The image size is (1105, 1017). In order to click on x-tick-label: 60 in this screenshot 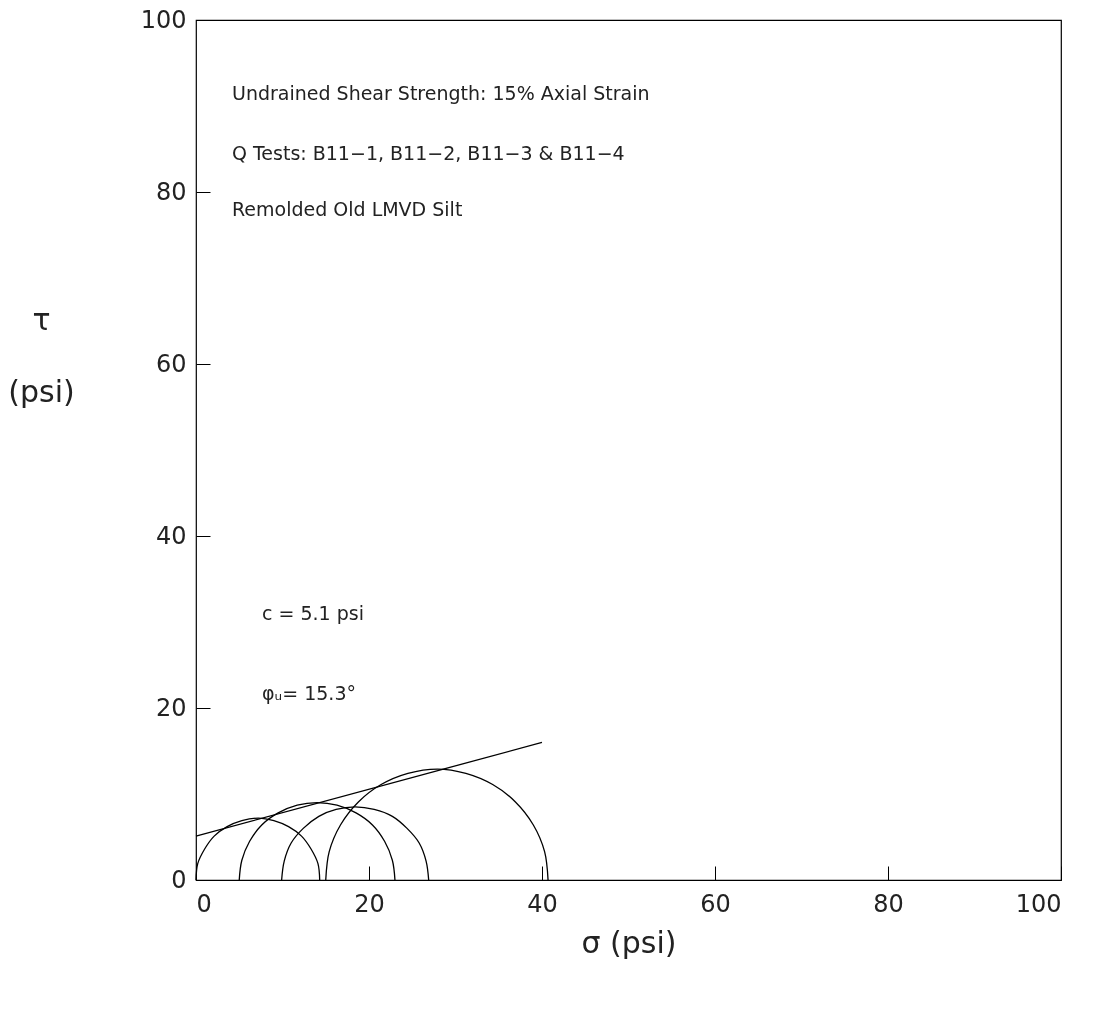, I will do `click(715, 903)`.